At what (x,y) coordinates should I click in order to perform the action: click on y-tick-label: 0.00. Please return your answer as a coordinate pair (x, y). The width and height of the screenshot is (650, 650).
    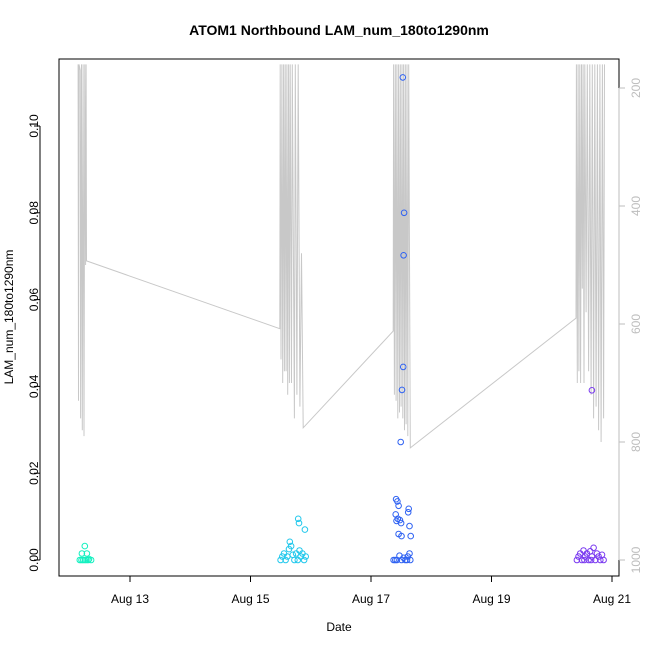
    Looking at the image, I should click on (34, 560).